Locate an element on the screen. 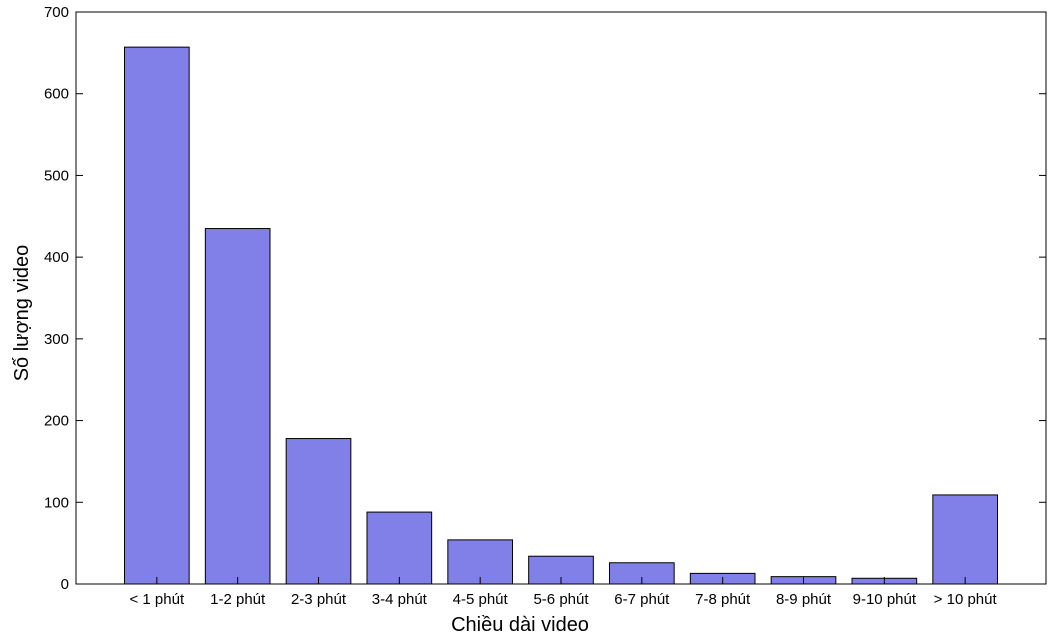  y-tick-label: 200 is located at coordinates (56, 421).